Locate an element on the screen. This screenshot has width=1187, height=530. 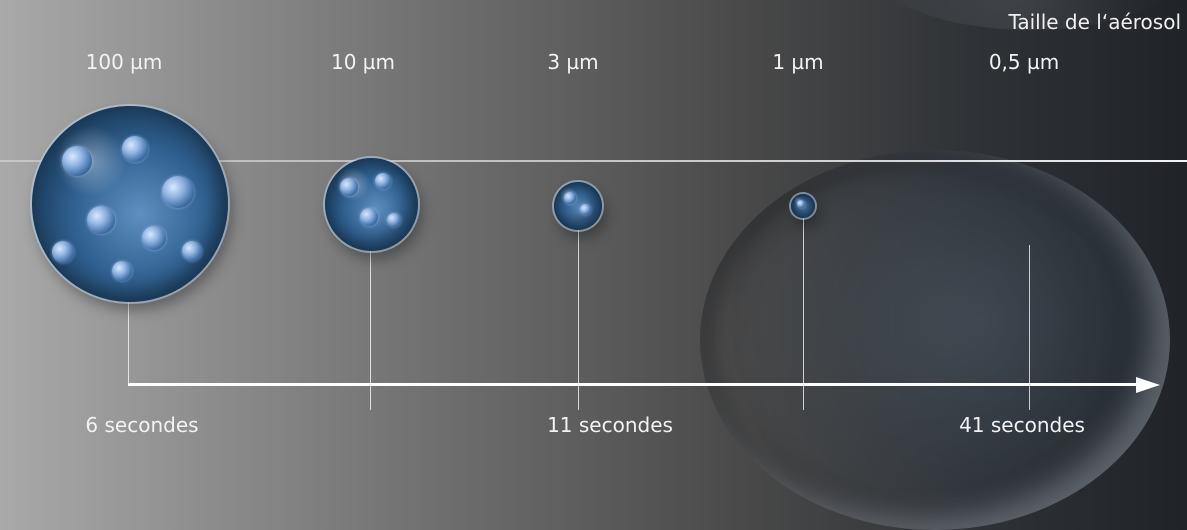
size-axis-line is located at coordinates (593, 161).